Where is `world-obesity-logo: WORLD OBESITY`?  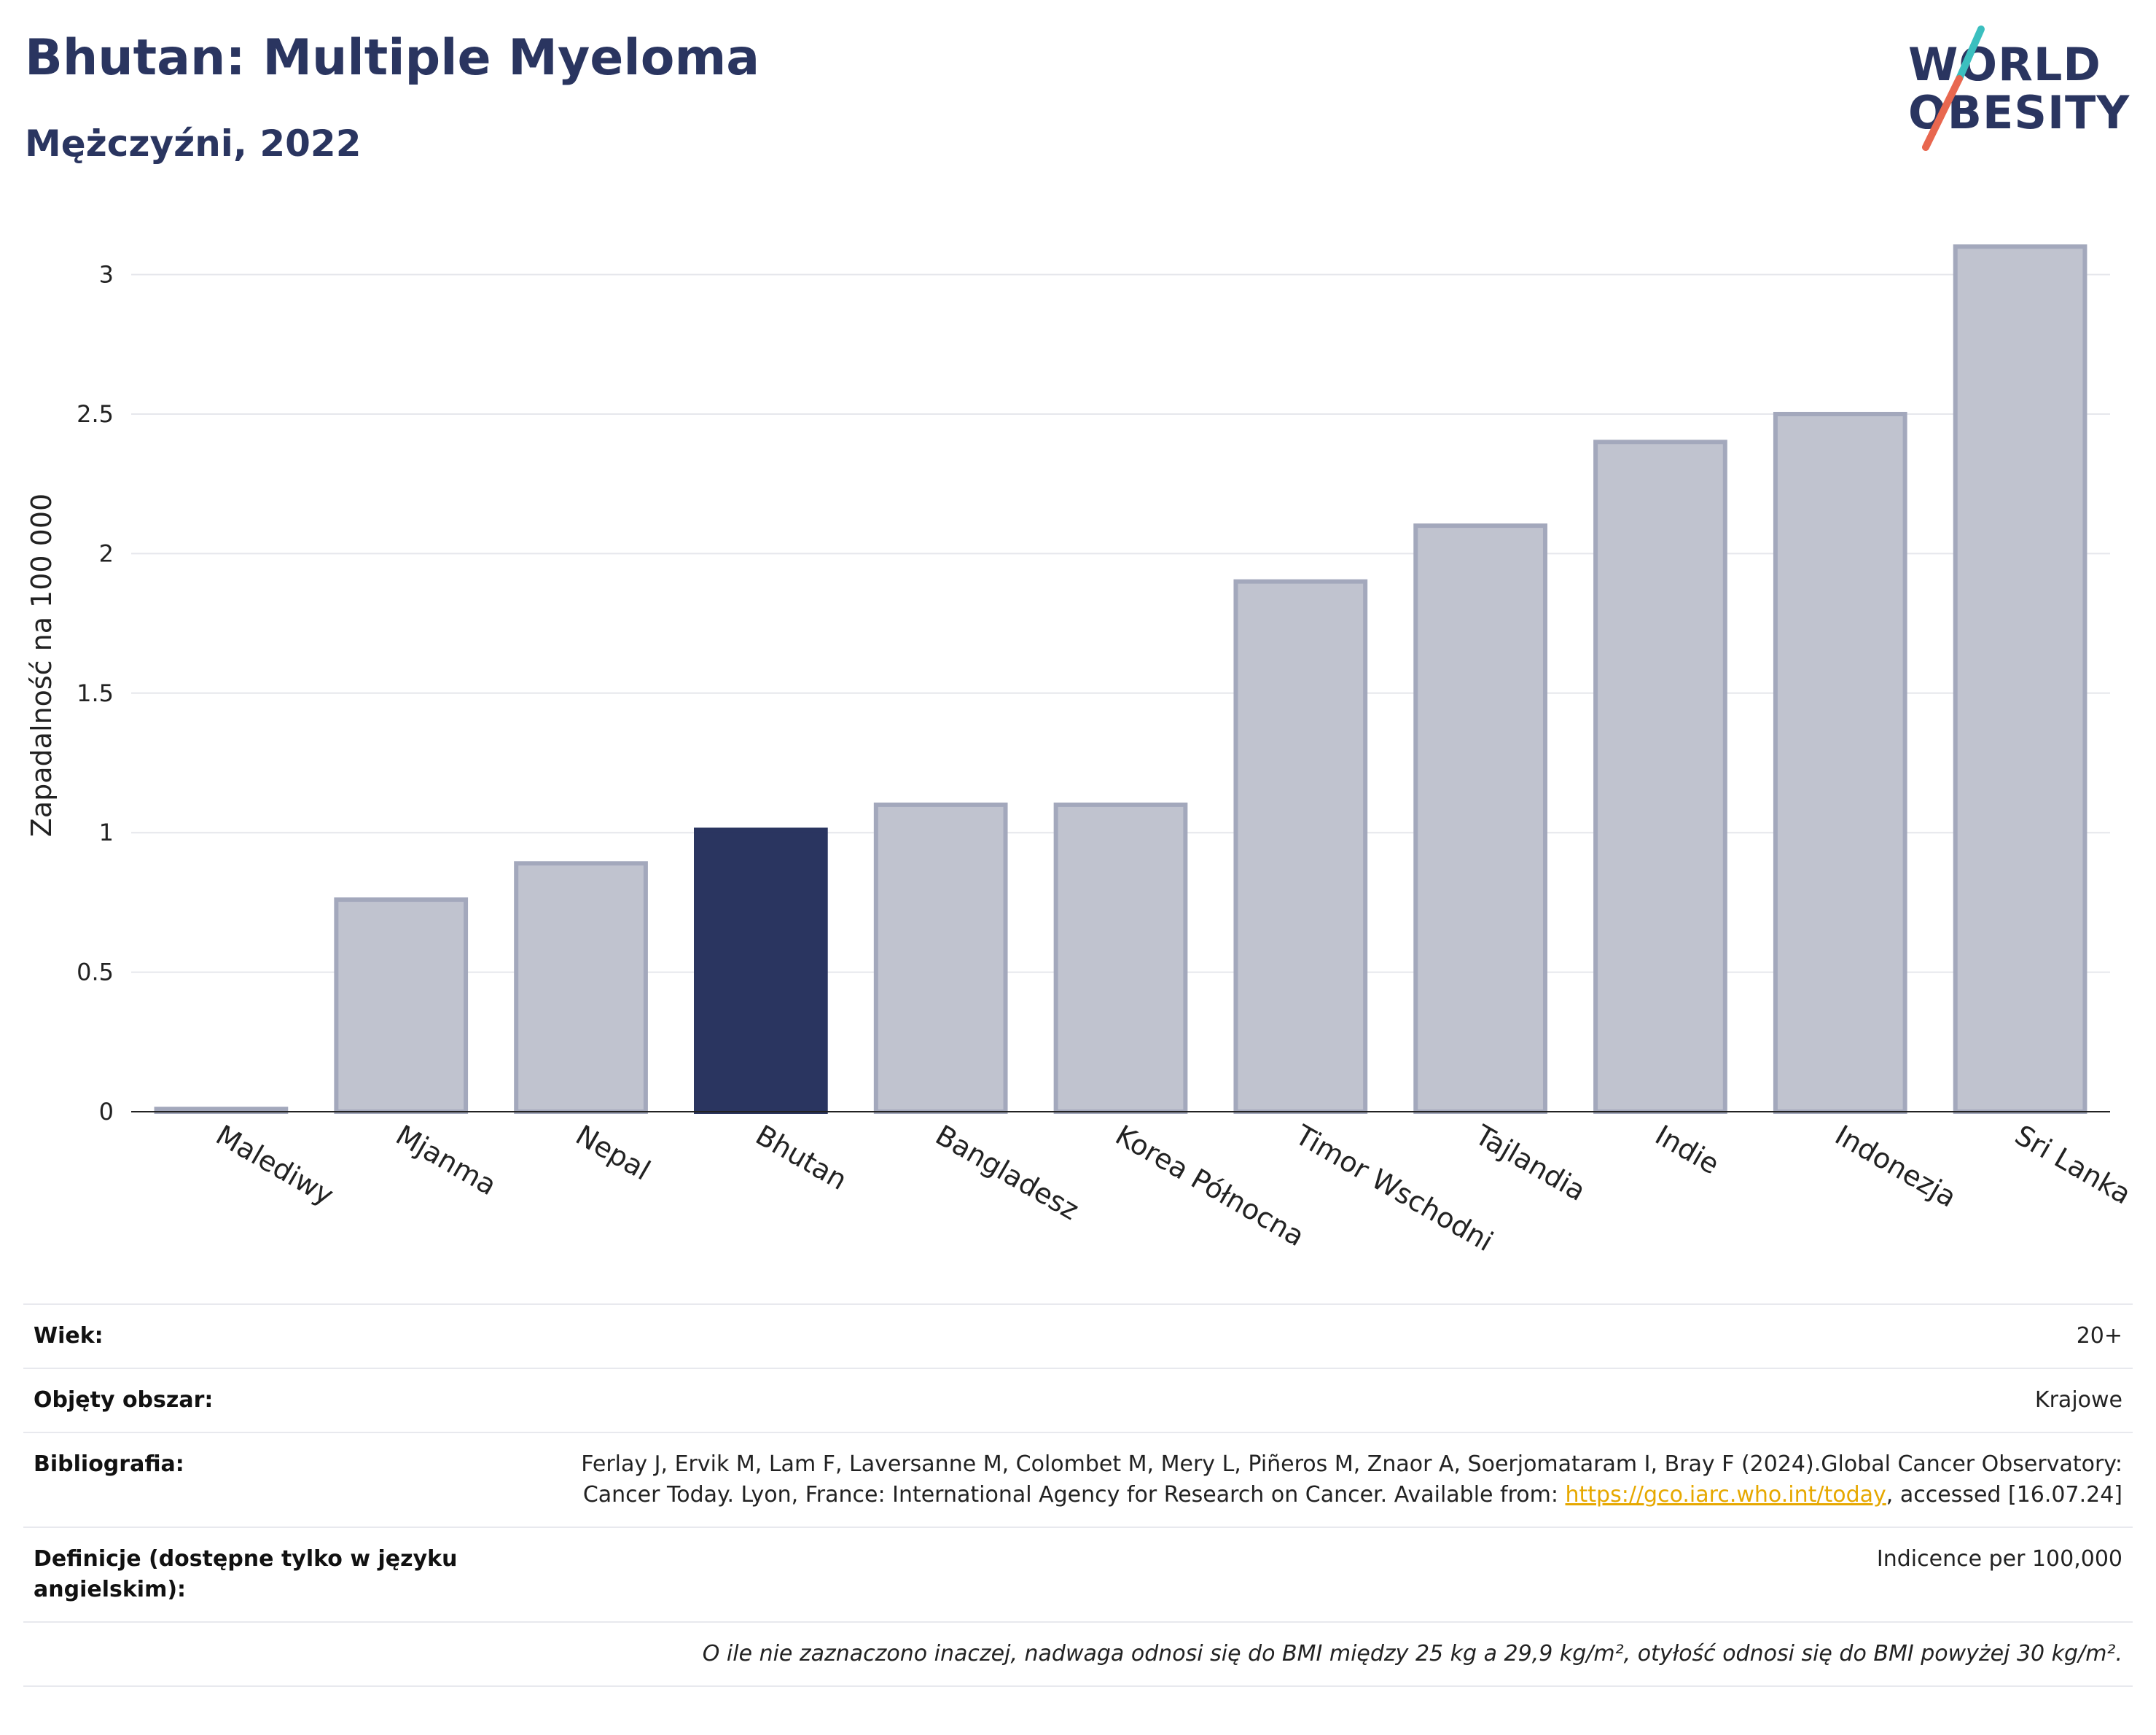
world-obesity-logo: WORLD OBESITY is located at coordinates (2016, 87).